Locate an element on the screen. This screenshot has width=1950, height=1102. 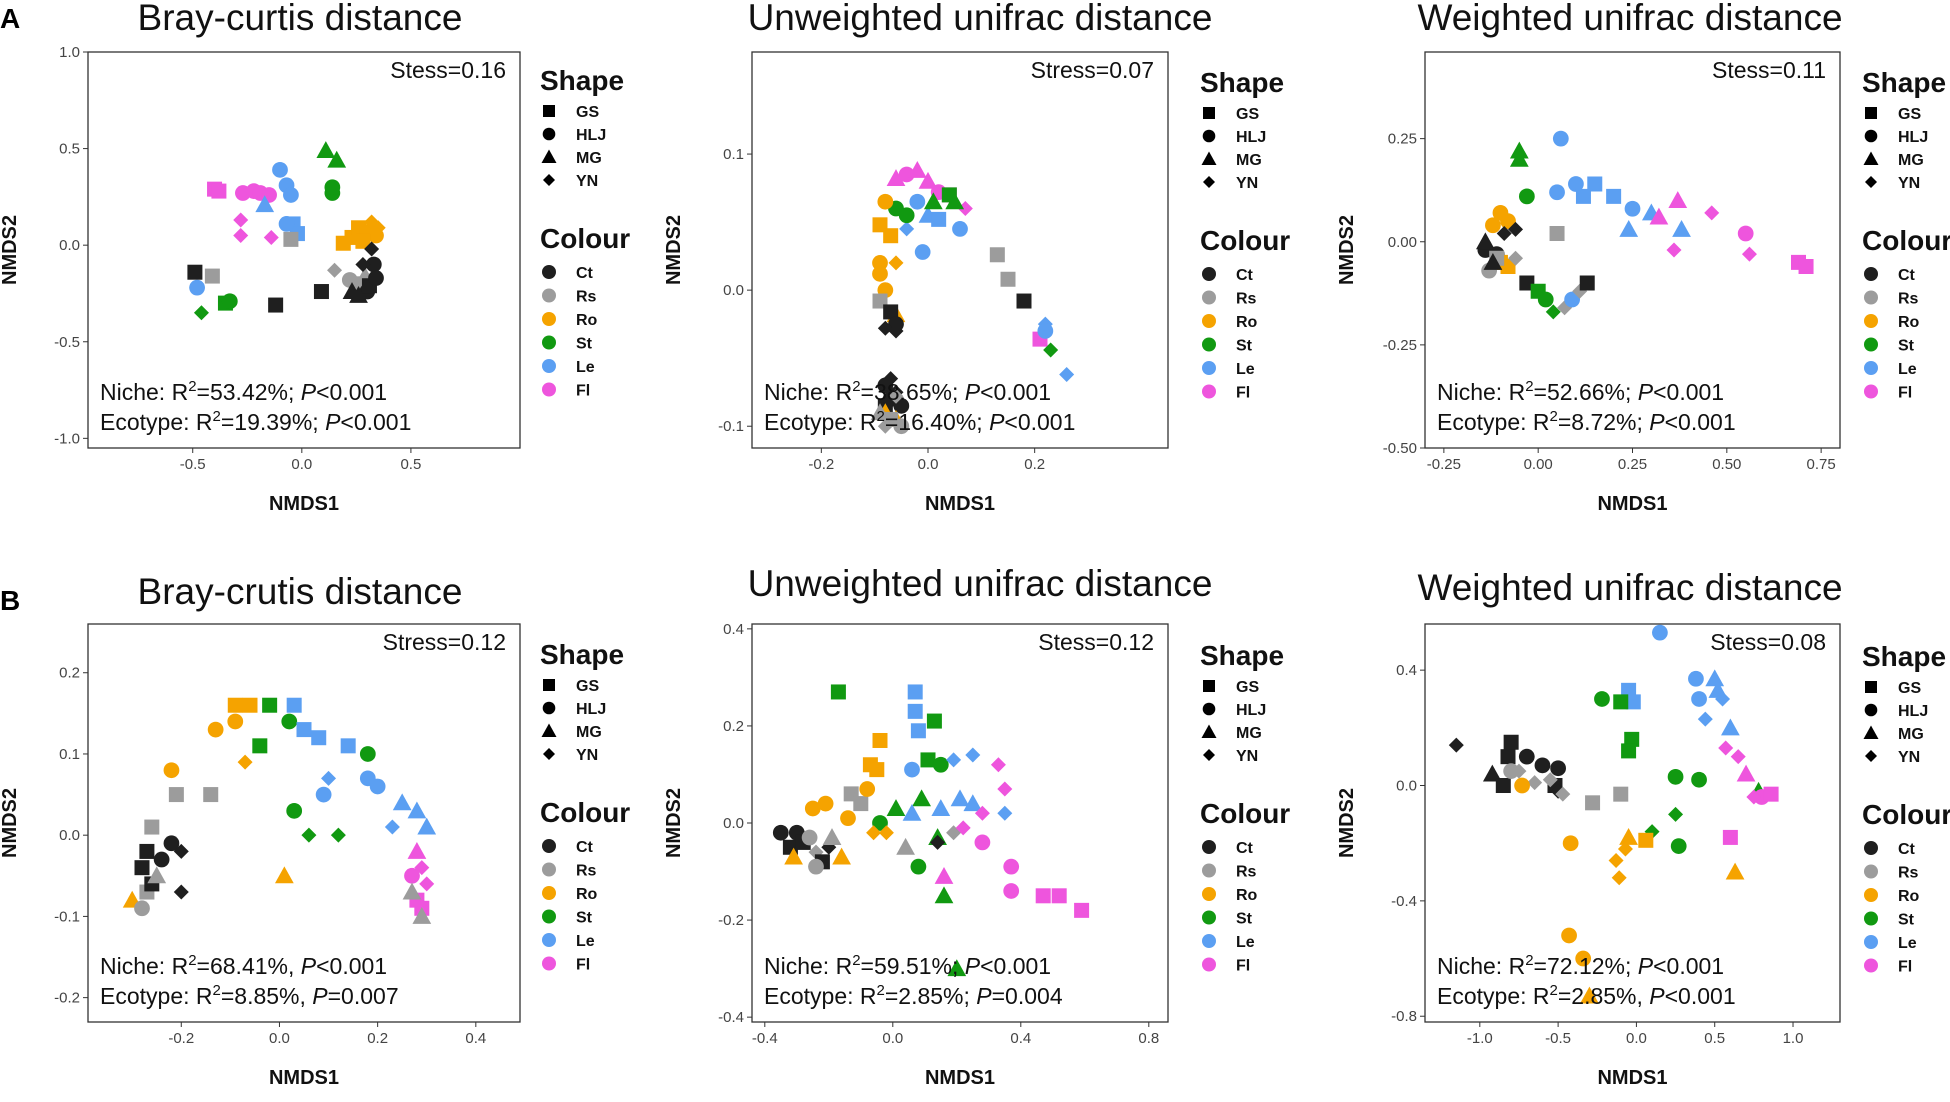
legend-shape-title: Shape is located at coordinates (582, 80).